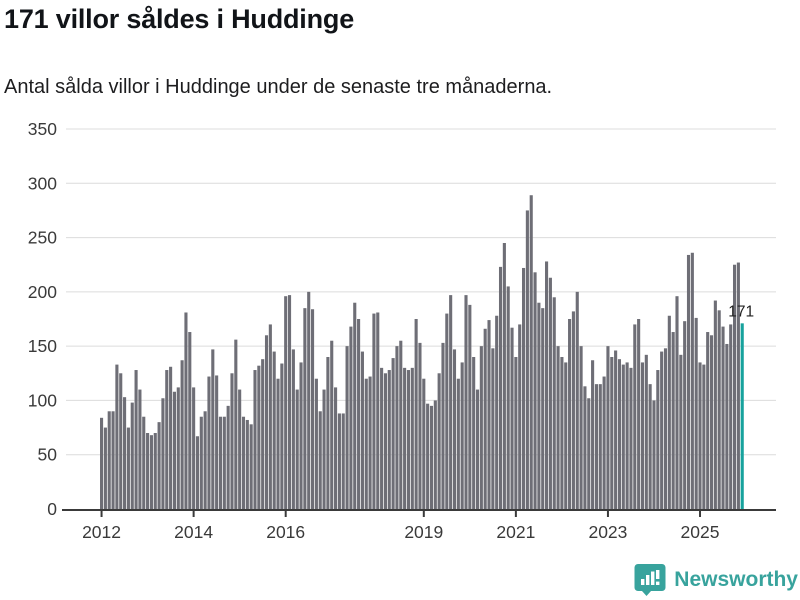 The width and height of the screenshot is (800, 600). Describe the element at coordinates (423, 532) in the screenshot. I see `x-axis-tick-label: 2019` at that location.